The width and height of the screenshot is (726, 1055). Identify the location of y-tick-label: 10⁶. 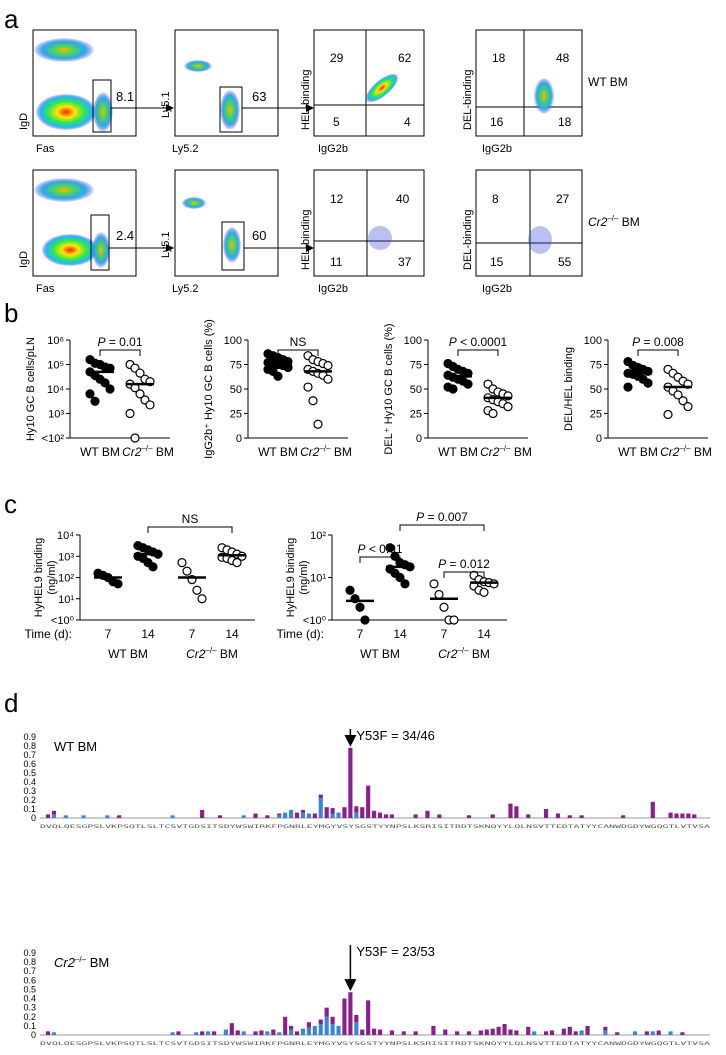
(55, 341).